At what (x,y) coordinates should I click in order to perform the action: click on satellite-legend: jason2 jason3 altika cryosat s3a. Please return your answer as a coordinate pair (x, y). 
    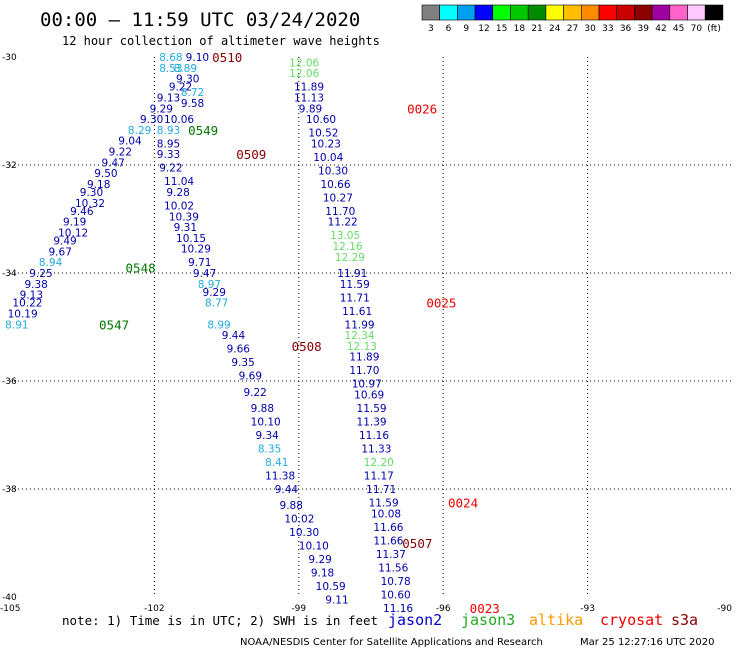
    Looking at the image, I should click on (543, 620).